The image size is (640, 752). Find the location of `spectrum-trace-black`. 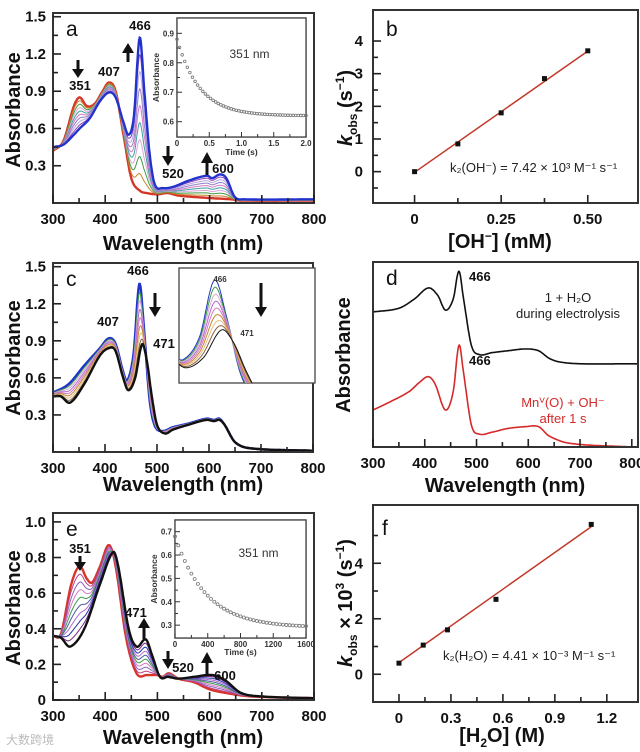

spectrum-trace-black is located at coordinates (505, 317).